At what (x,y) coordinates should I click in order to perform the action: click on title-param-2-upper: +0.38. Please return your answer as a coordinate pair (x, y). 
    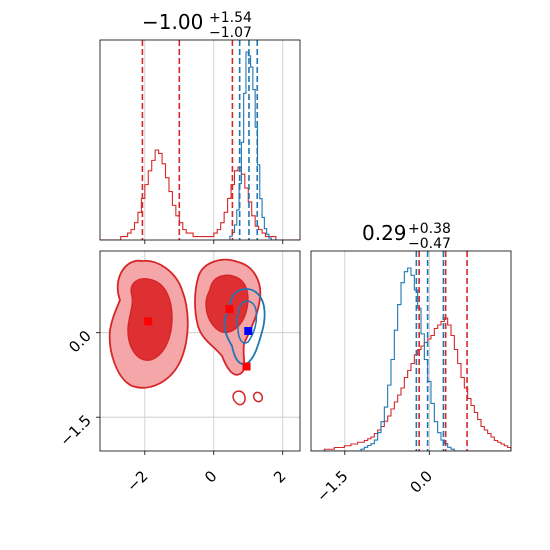
    Looking at the image, I should click on (429, 229).